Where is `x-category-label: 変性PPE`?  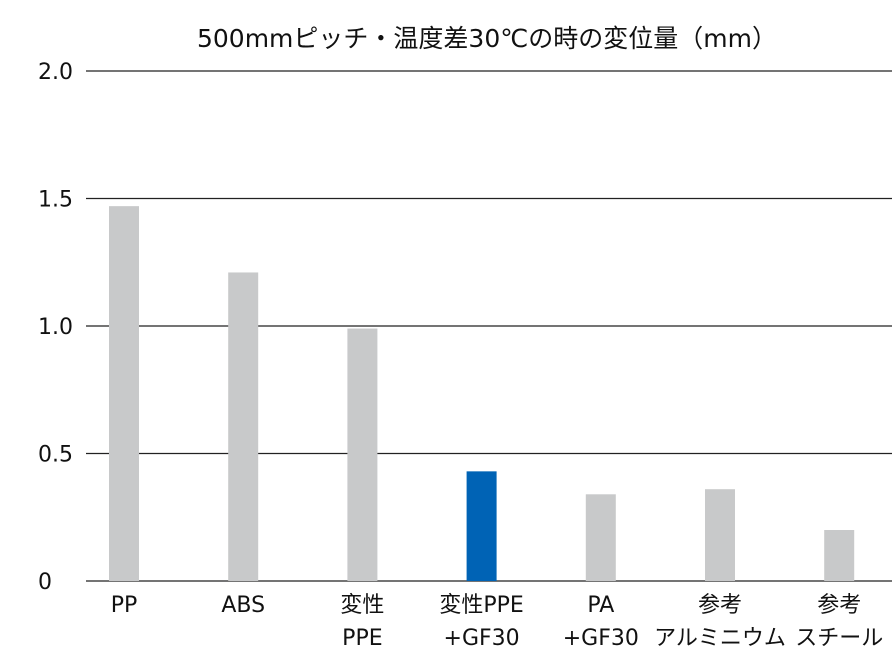
x-category-label: 変性PPE is located at coordinates (481, 605).